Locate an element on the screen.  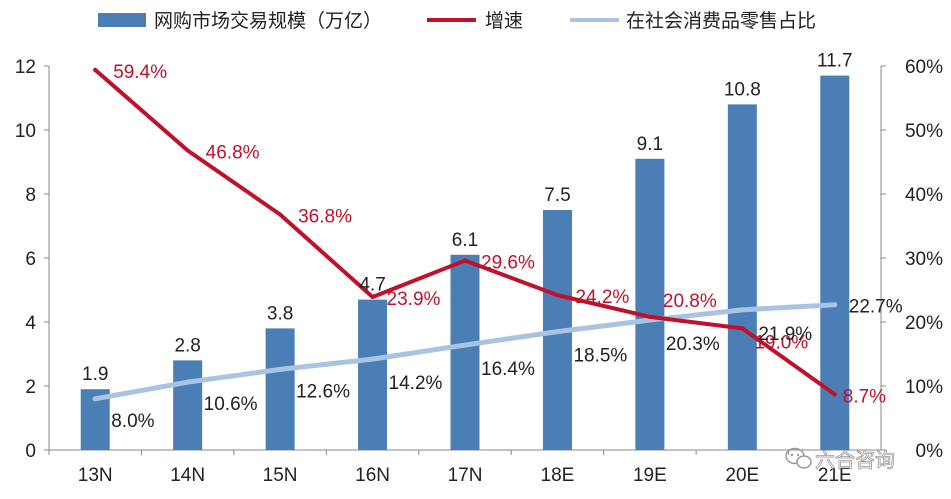
right-tick-label: 60% is located at coordinates (924, 67).